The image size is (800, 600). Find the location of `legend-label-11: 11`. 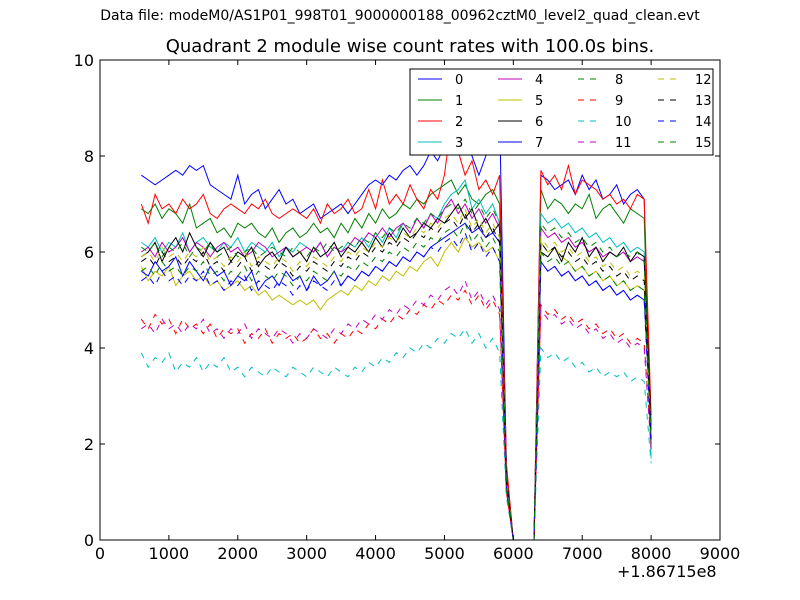

legend-label-11: 11 is located at coordinates (623, 143).